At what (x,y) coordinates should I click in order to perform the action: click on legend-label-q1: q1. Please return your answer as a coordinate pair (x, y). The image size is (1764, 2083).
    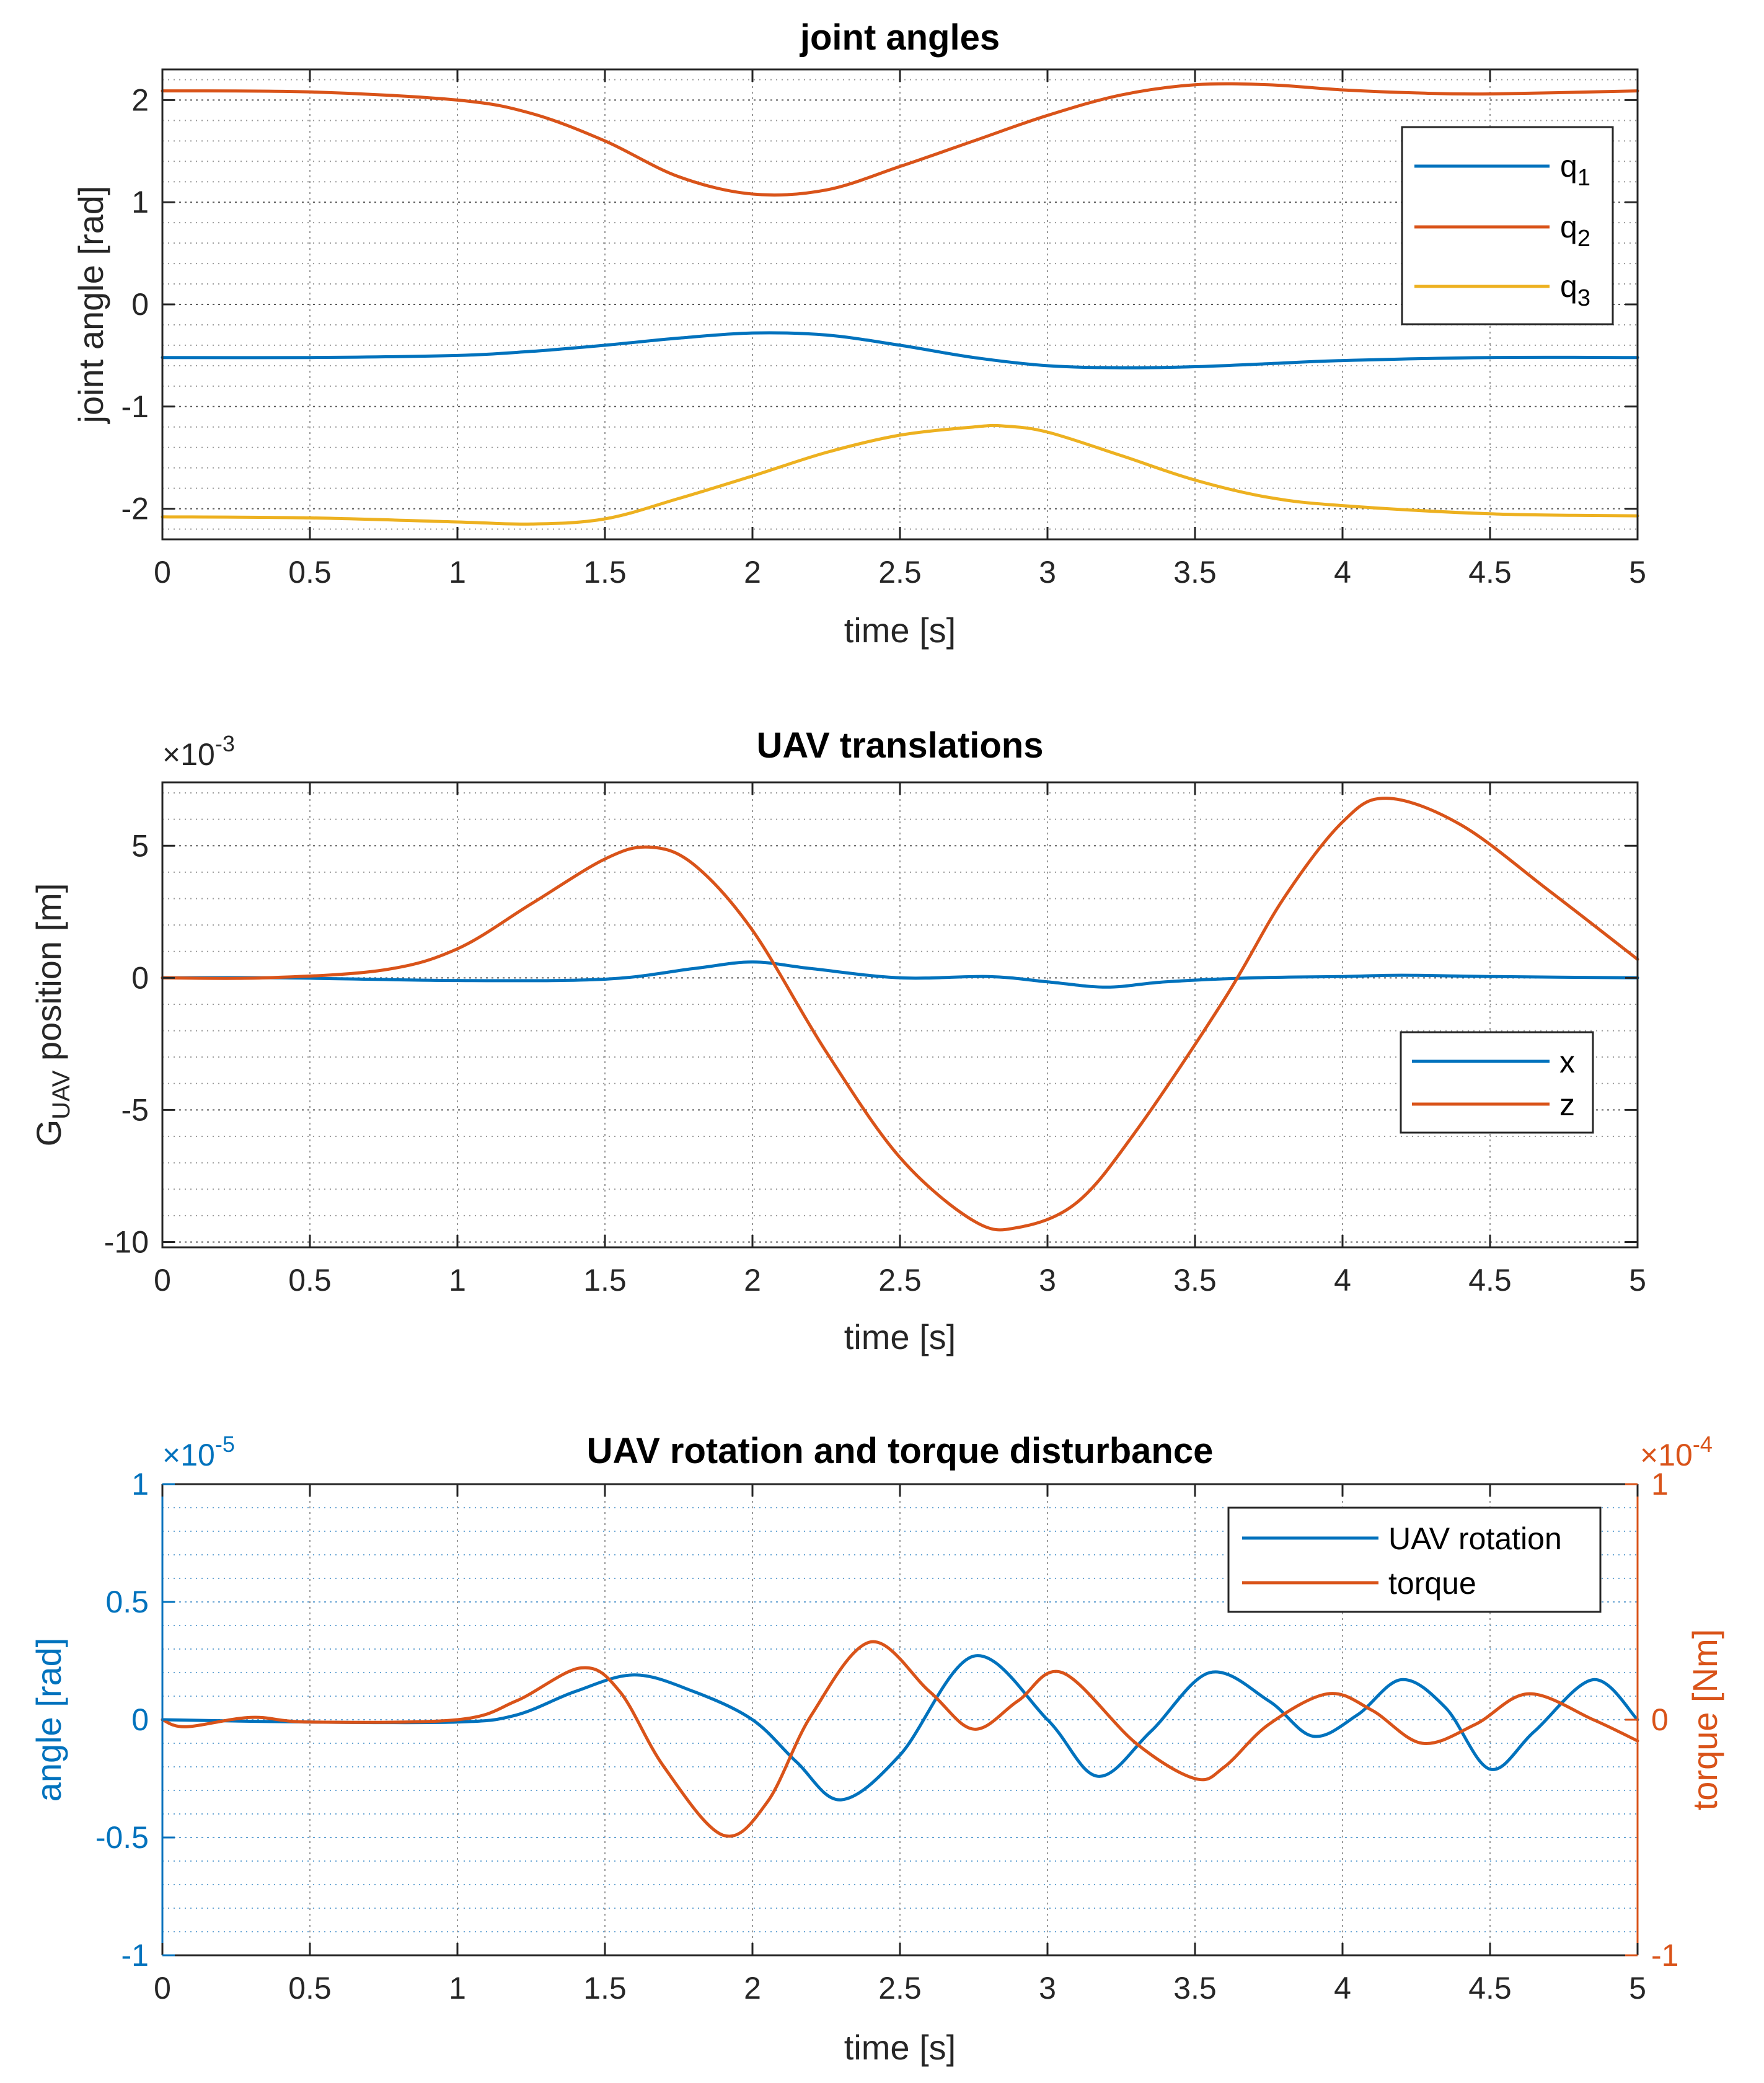
    Looking at the image, I should click on (1575, 170).